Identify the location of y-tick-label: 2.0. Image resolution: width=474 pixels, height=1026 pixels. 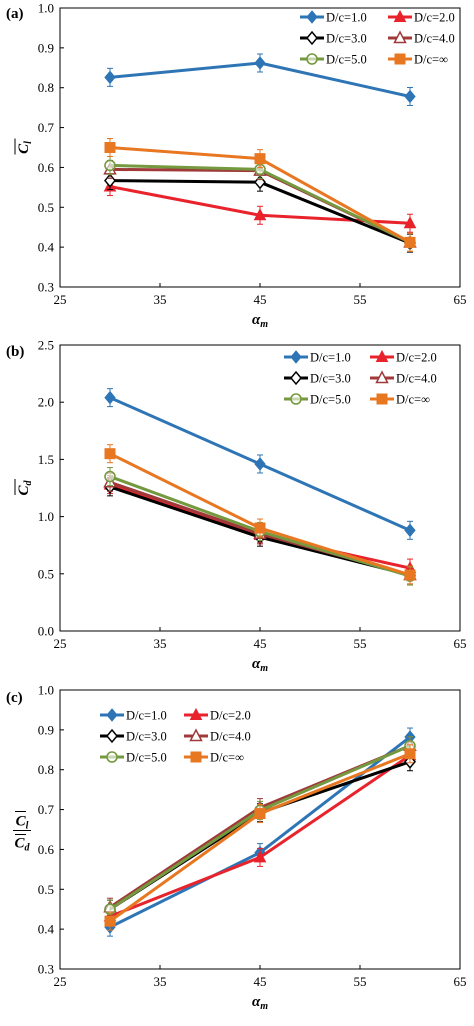
(46, 402).